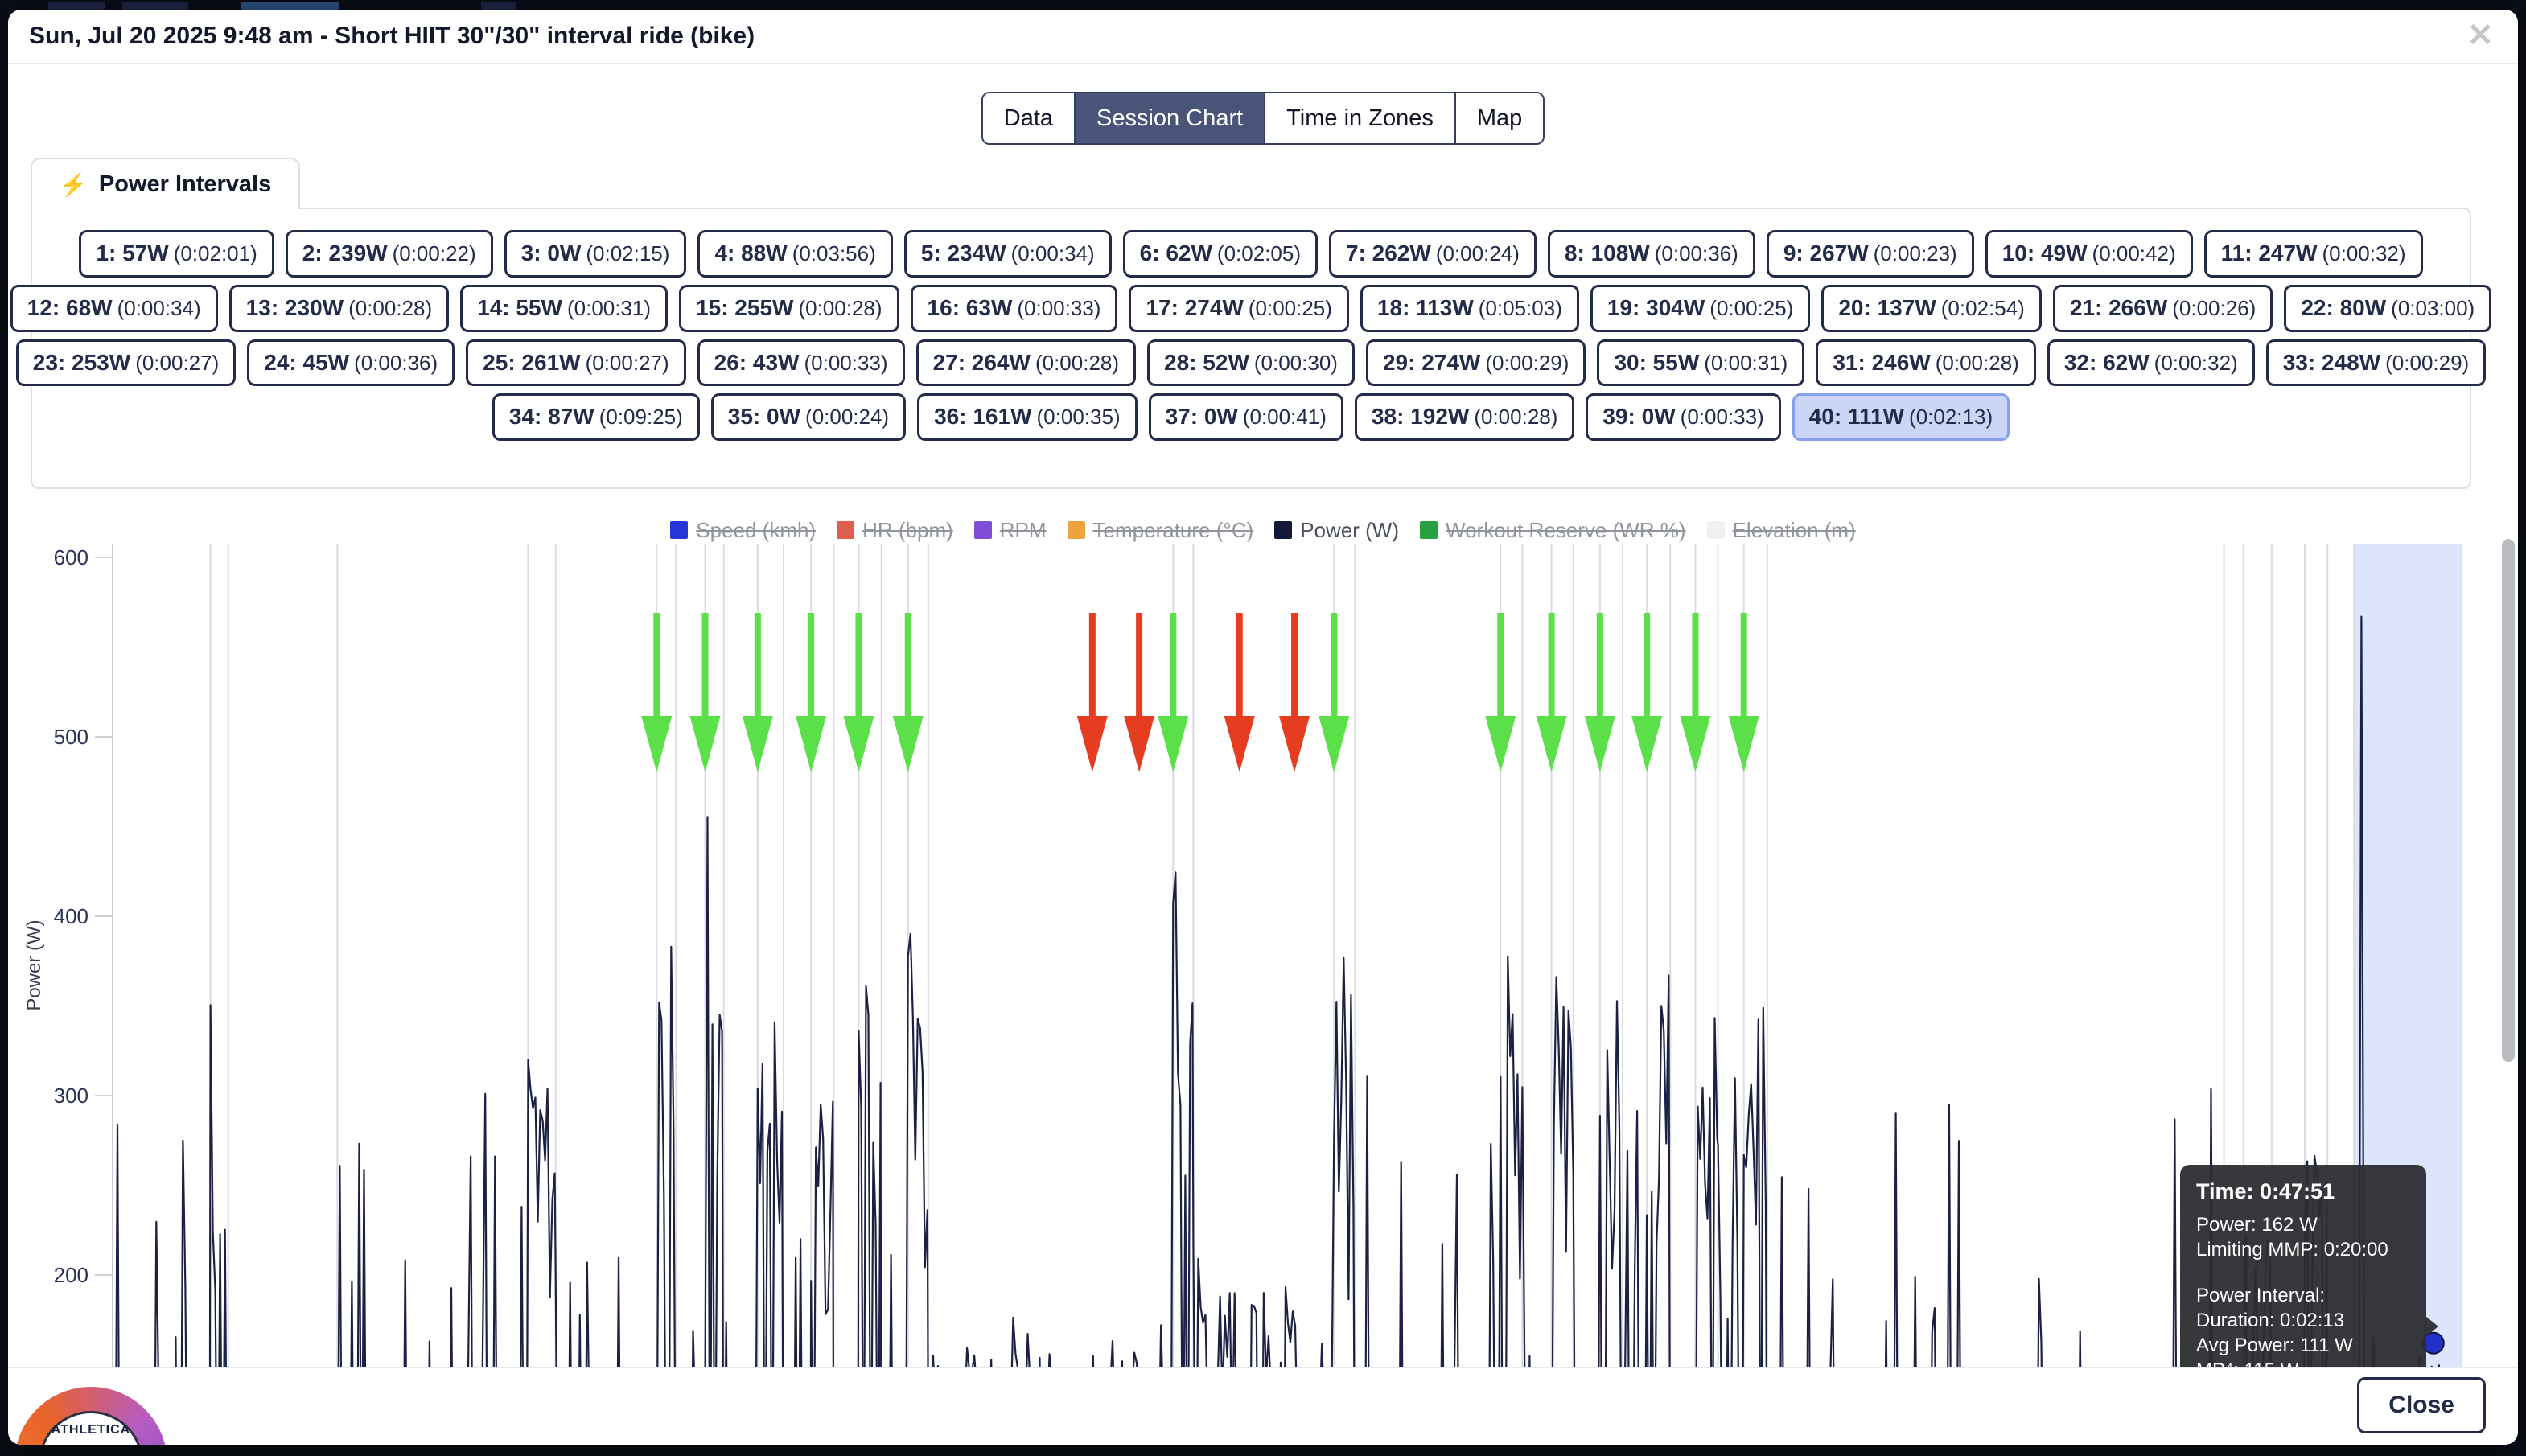 The width and height of the screenshot is (2526, 1456). What do you see at coordinates (2388, 308) in the screenshot?
I see `interval-button-22: 22: 80W (0:03:00)` at bounding box center [2388, 308].